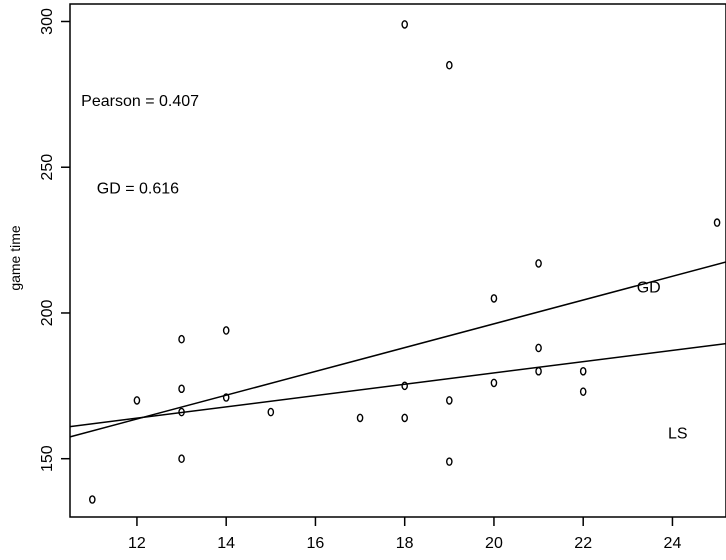  I want to click on y-tick-label: 150, so click(47, 458).